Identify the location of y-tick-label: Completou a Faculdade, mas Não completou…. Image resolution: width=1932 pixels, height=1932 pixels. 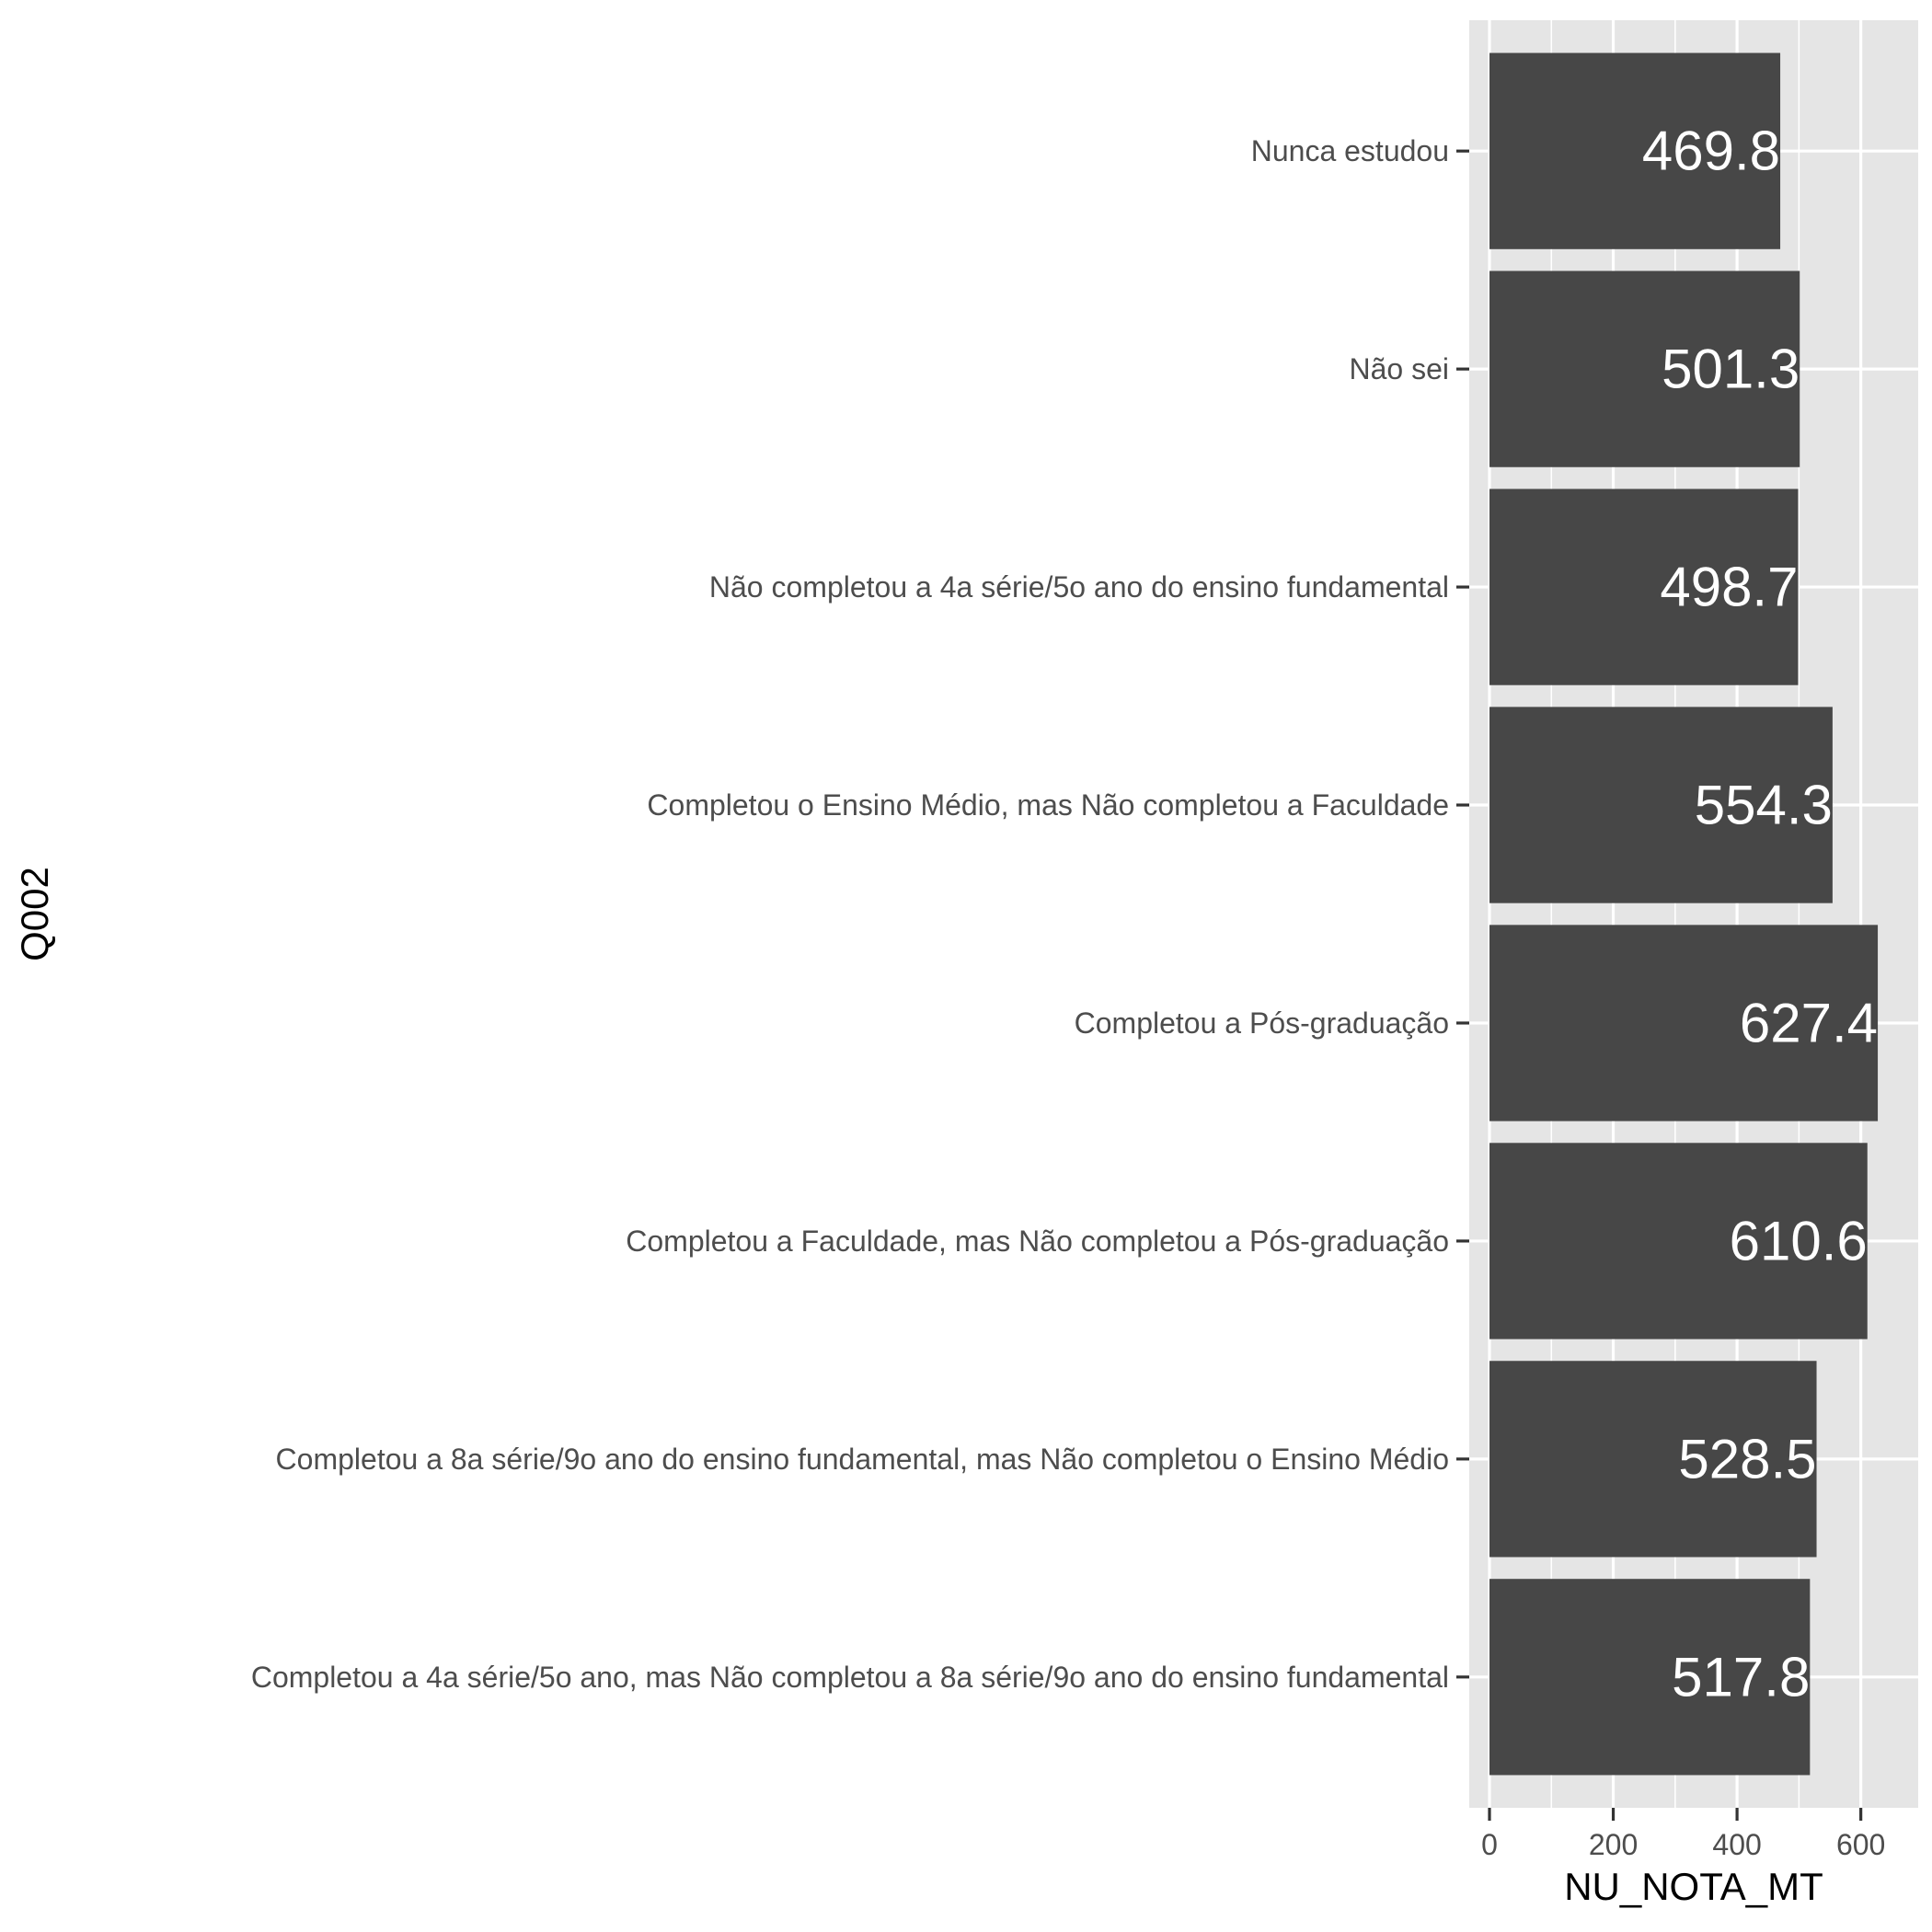
(1037, 1241).